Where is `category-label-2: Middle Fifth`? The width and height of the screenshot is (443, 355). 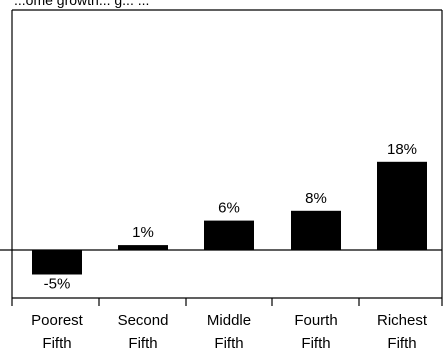
category-label-2: Middle Fifth is located at coordinates (229, 332).